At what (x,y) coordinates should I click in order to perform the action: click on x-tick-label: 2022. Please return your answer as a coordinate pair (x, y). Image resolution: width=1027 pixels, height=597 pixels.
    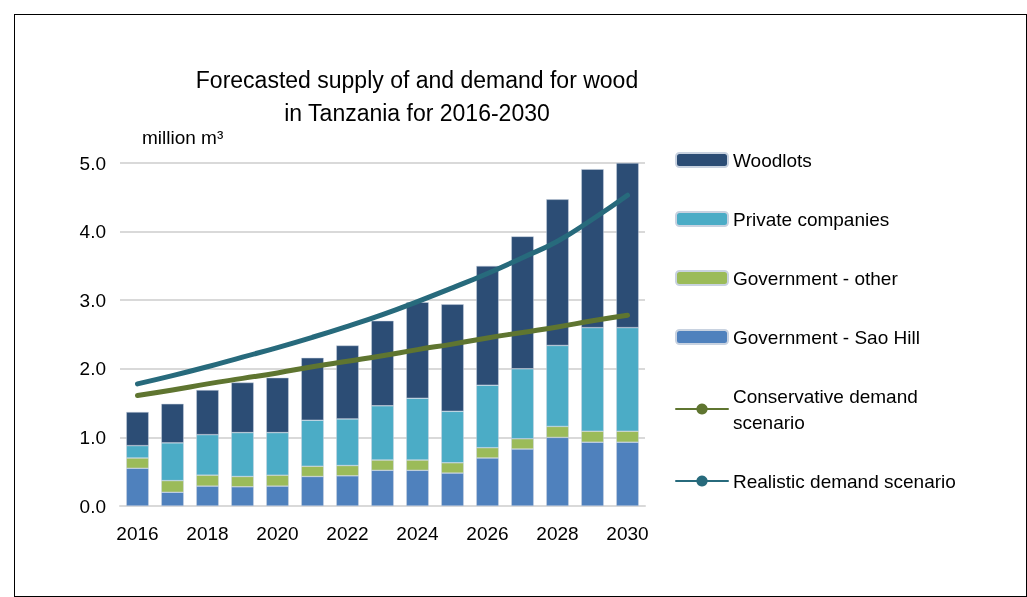
    Looking at the image, I should click on (347, 533).